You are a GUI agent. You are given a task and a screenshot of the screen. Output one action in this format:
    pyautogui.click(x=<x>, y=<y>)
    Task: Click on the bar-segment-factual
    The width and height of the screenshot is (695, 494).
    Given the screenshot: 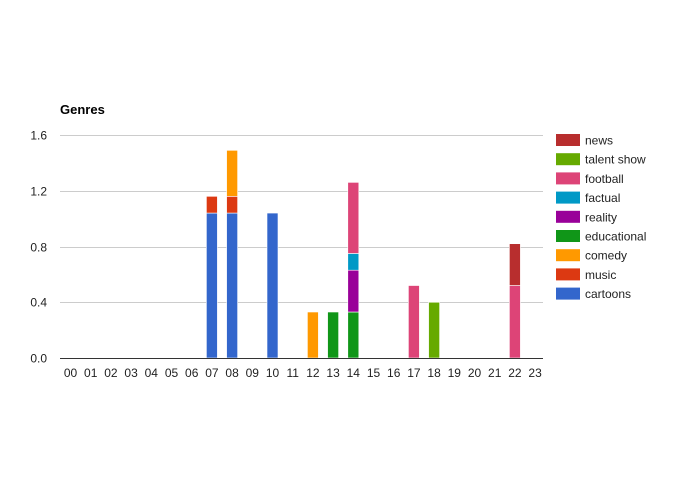 What is the action you would take?
    pyautogui.click(x=353, y=262)
    